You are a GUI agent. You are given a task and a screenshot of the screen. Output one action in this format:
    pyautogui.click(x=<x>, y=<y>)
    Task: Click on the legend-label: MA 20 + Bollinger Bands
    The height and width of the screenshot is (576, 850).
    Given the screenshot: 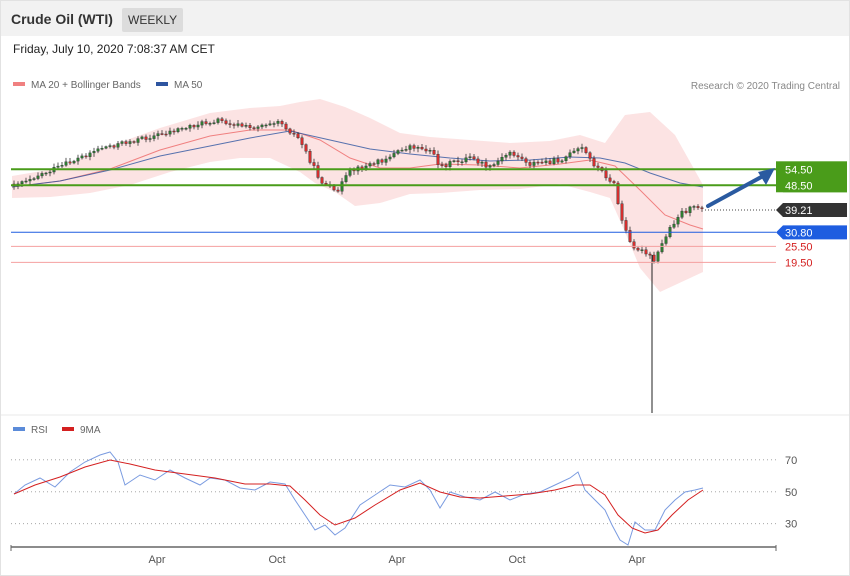 What is the action you would take?
    pyautogui.click(x=86, y=85)
    